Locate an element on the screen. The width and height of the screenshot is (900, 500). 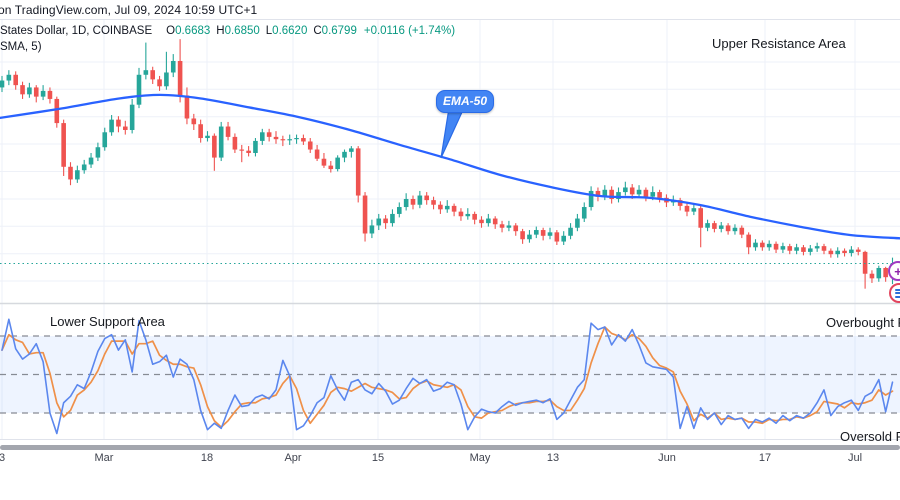
time-axis-label: 3 is located at coordinates (3, 458).